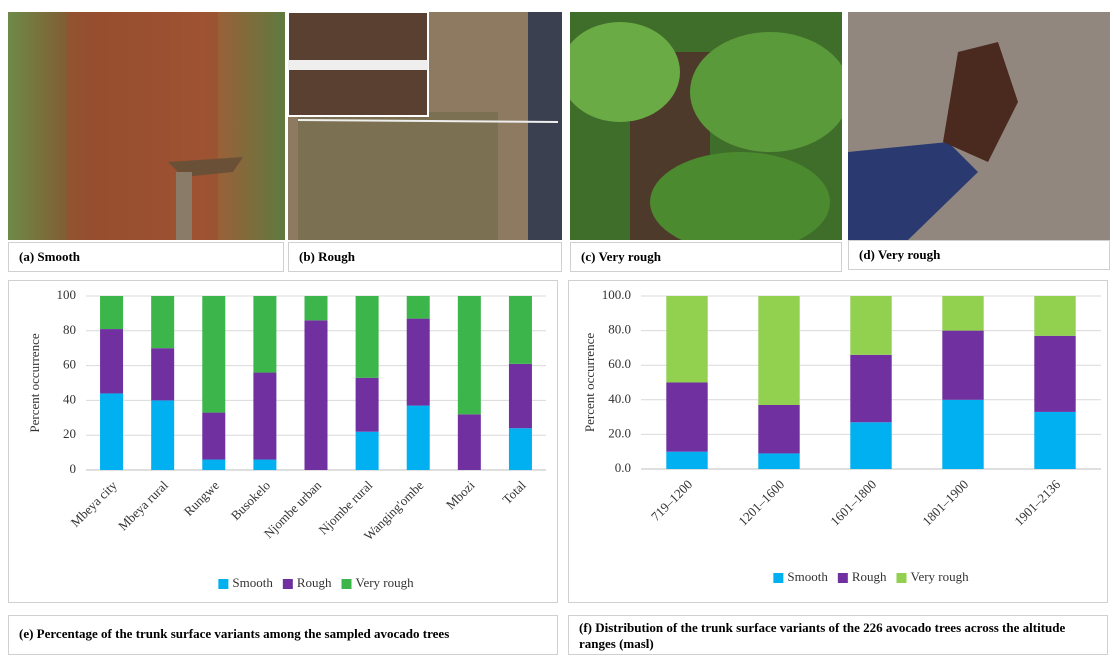  I want to click on x-tick-label: 1801–1900, so click(945, 503).